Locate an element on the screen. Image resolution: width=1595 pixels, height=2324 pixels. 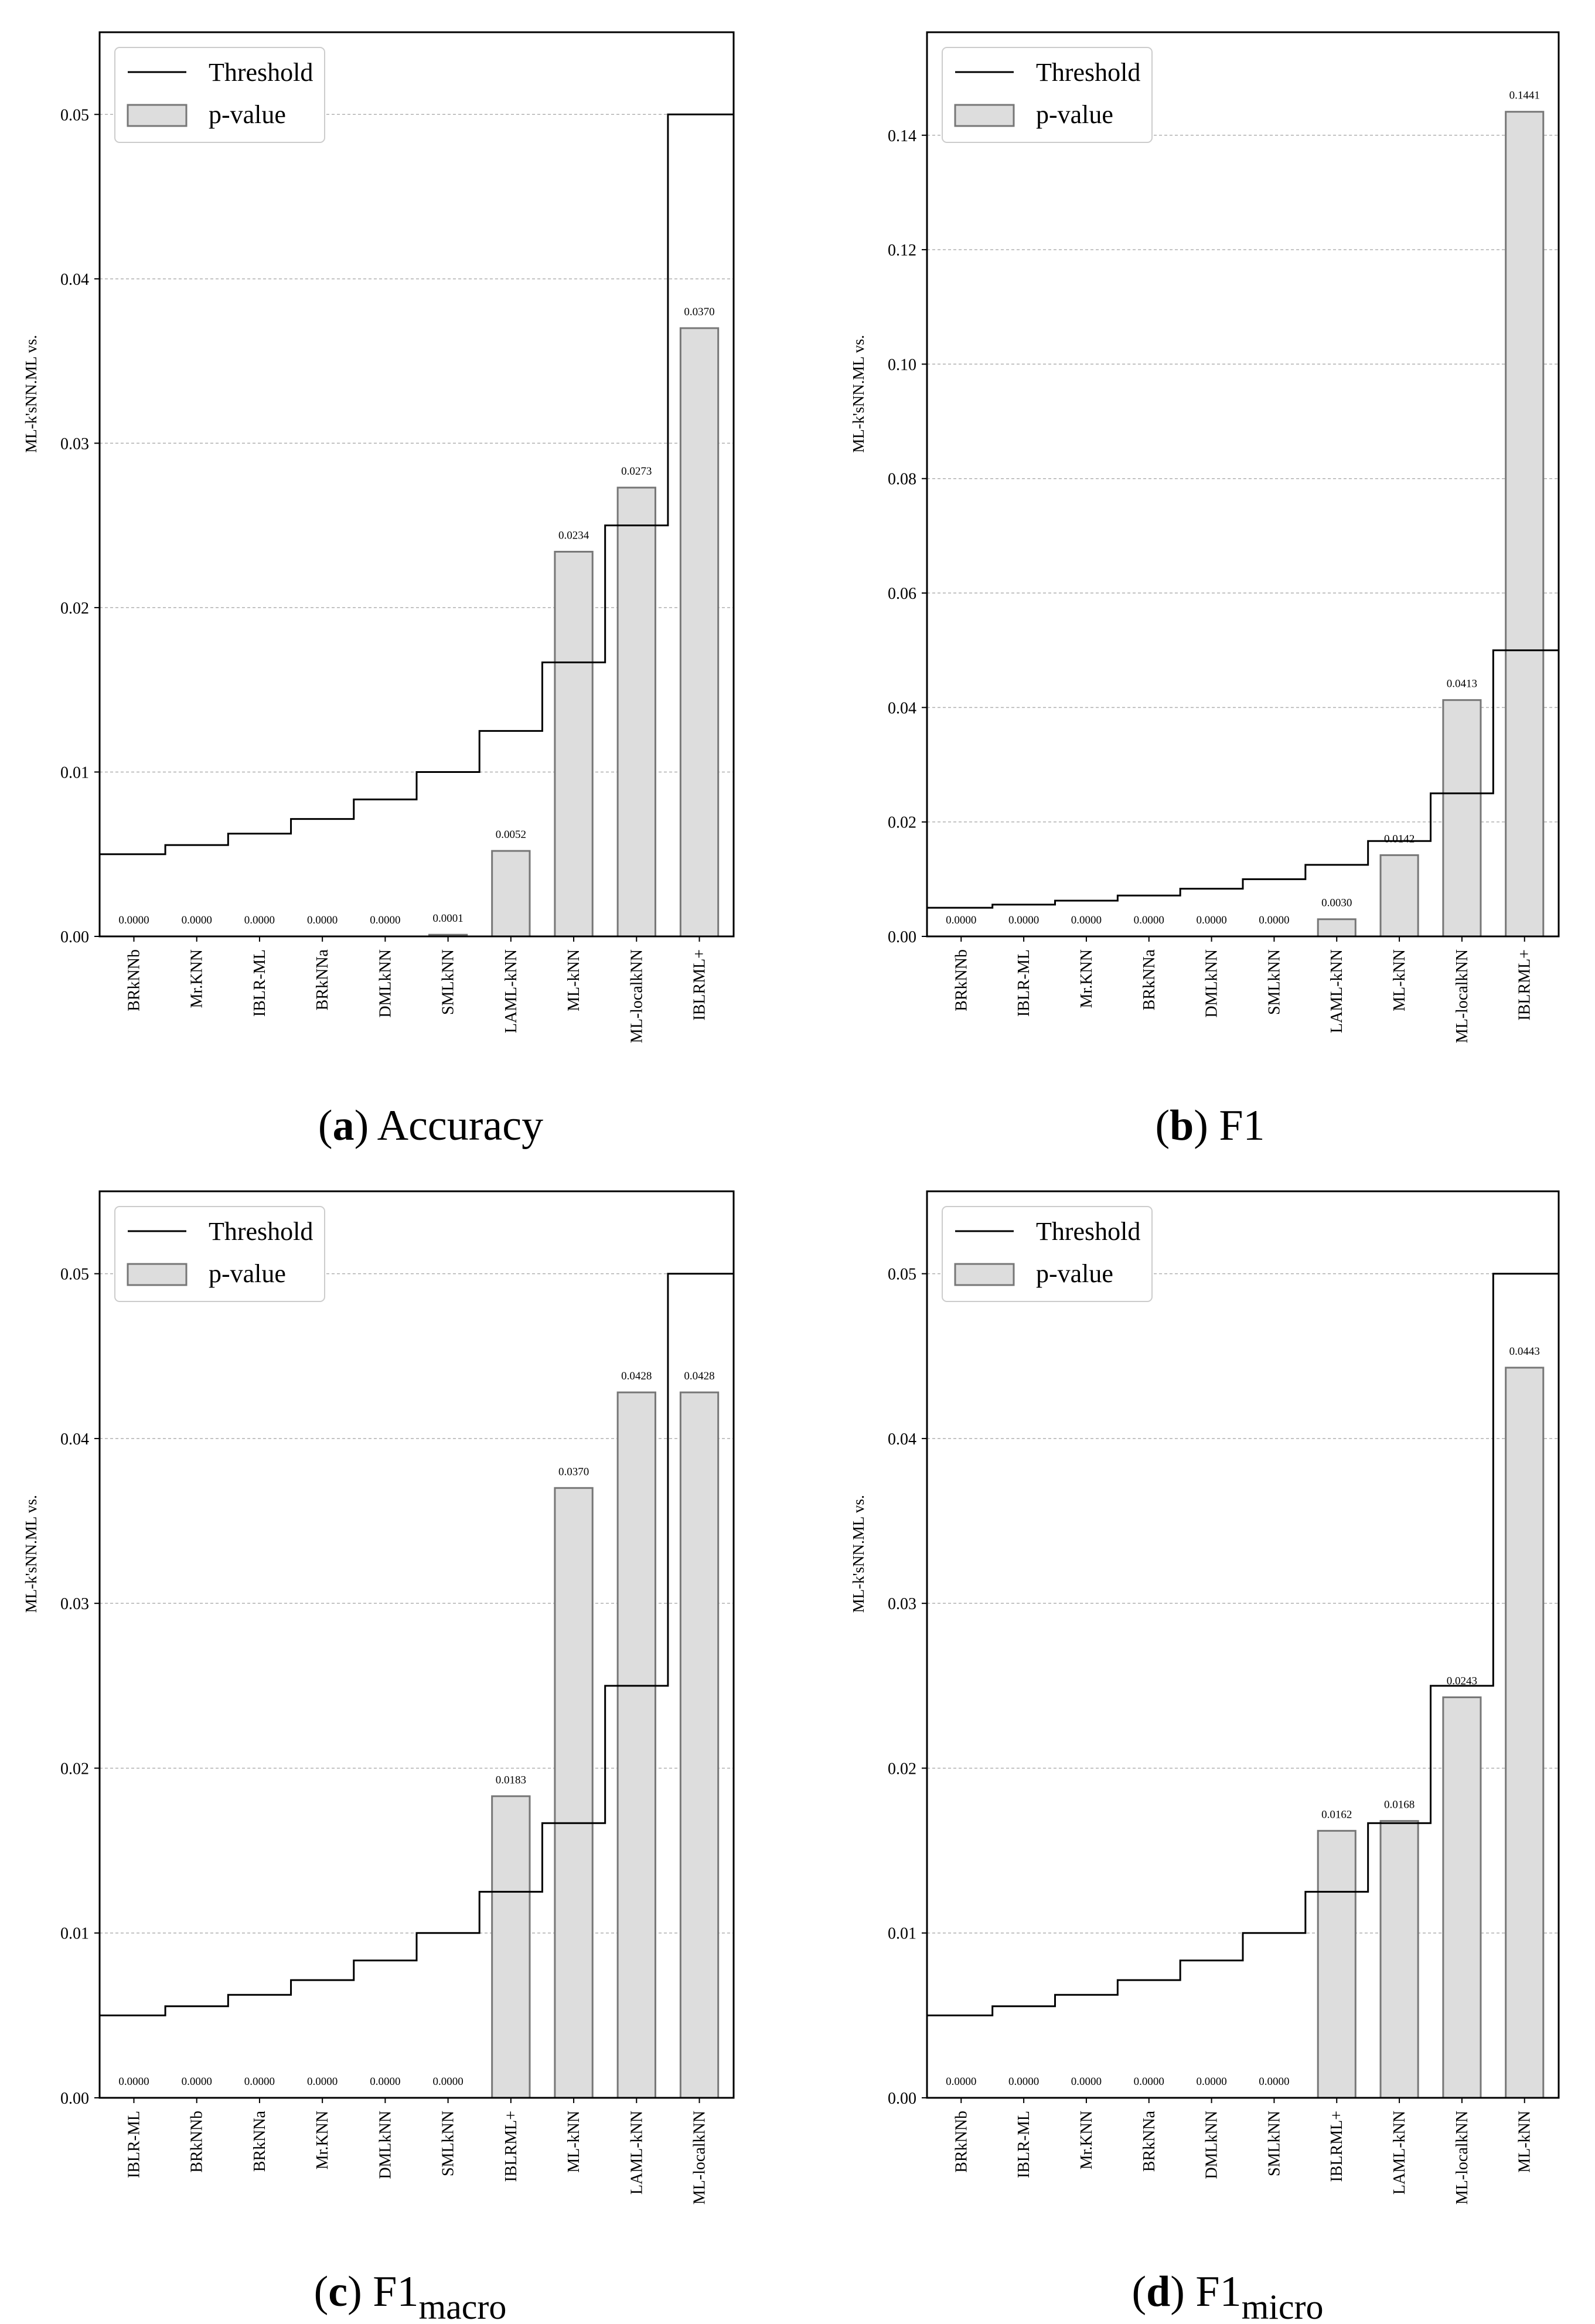
bar-value-label: 0.0243 is located at coordinates (1462, 1681).